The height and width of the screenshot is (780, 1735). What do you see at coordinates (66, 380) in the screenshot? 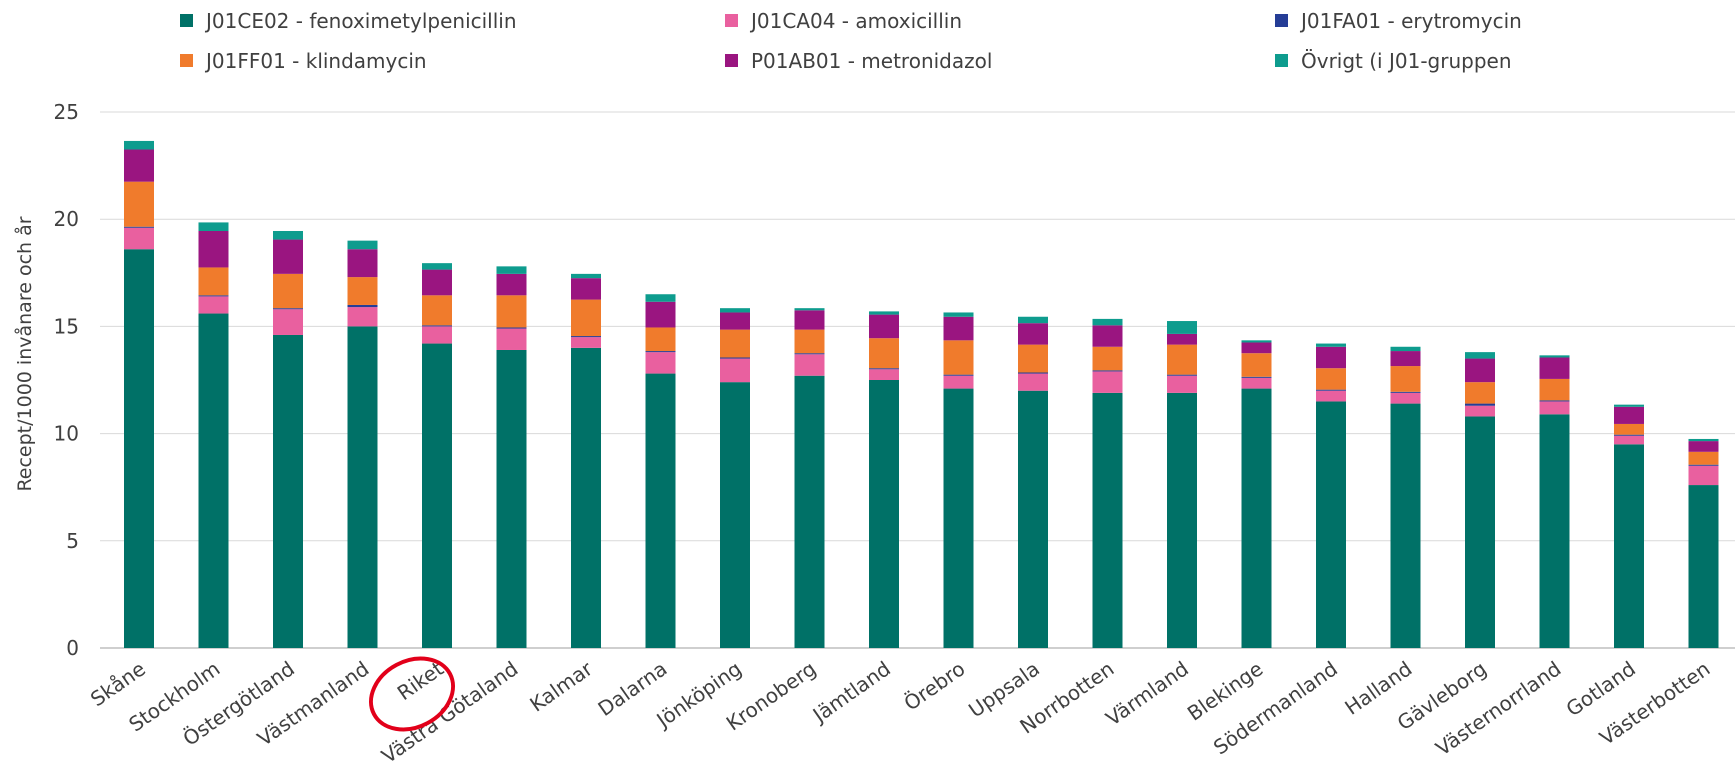
I see `y-axis-ticks: 0 5 10 15 20 25` at bounding box center [66, 380].